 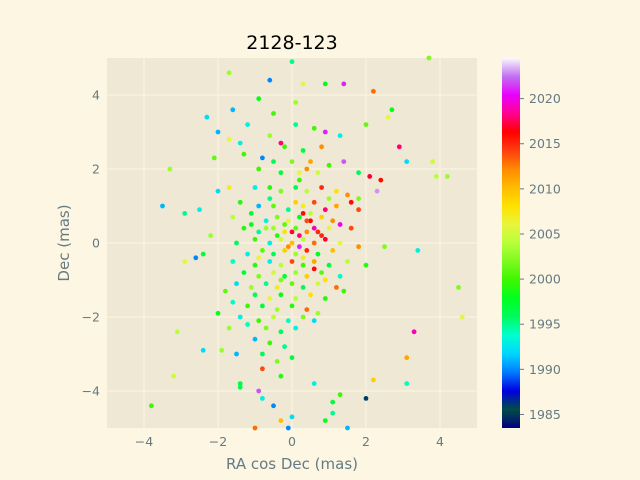 What do you see at coordinates (96, 95) in the screenshot?
I see `y-tick-label: 4` at bounding box center [96, 95].